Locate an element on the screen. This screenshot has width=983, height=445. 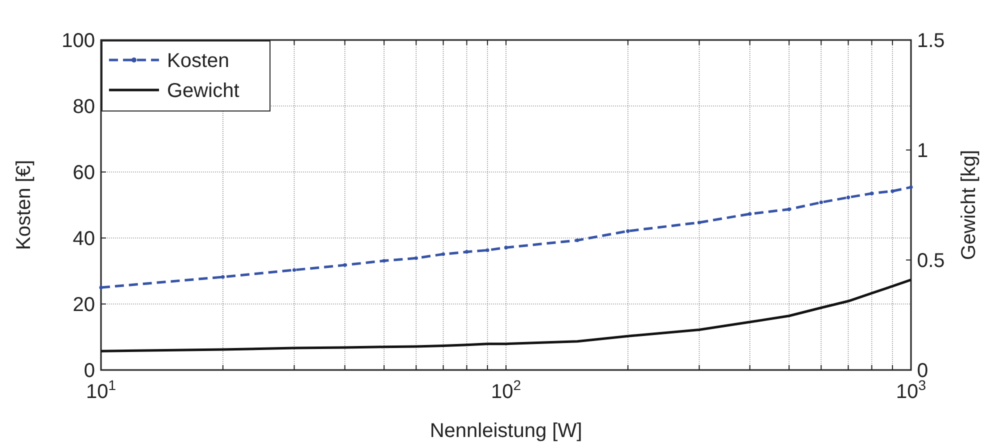
y-tick-label: 80 is located at coordinates (83, 107).